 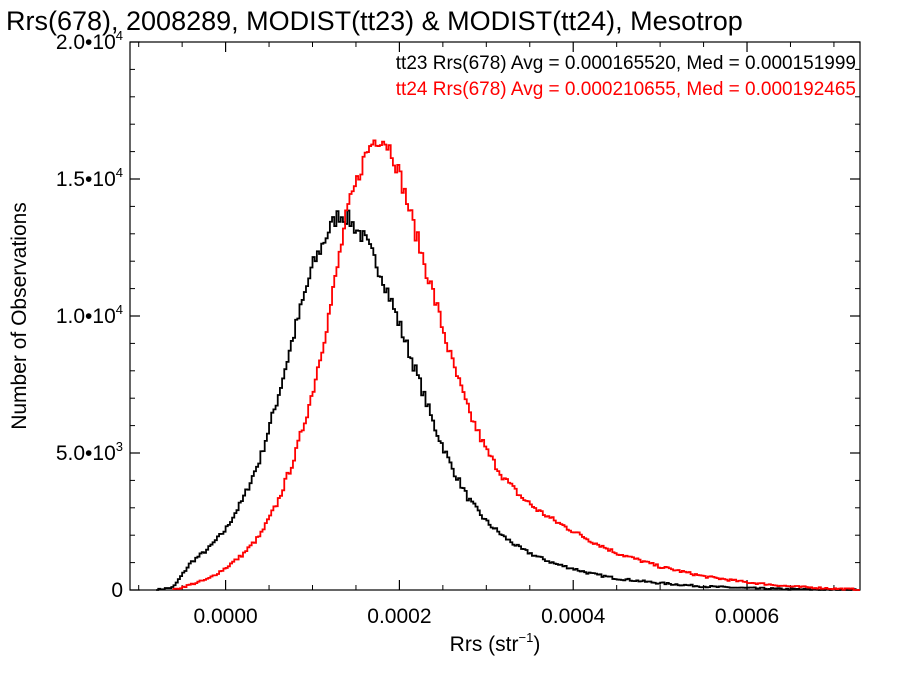 I want to click on x-axis-label-end: ), so click(x=536, y=644).